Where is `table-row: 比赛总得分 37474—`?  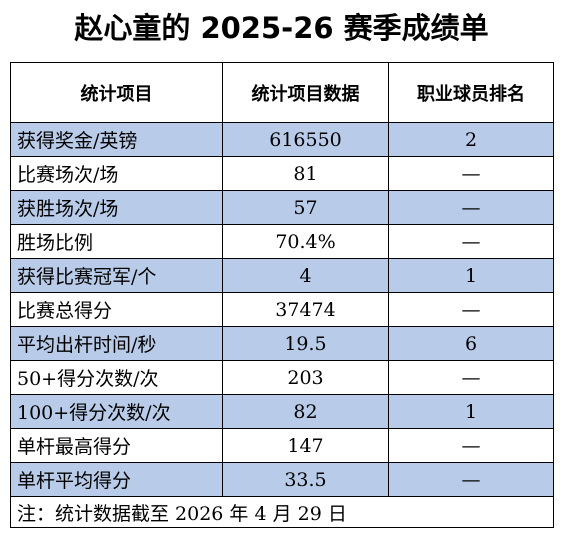 table-row: 比赛总得分 37474— is located at coordinates (282, 309).